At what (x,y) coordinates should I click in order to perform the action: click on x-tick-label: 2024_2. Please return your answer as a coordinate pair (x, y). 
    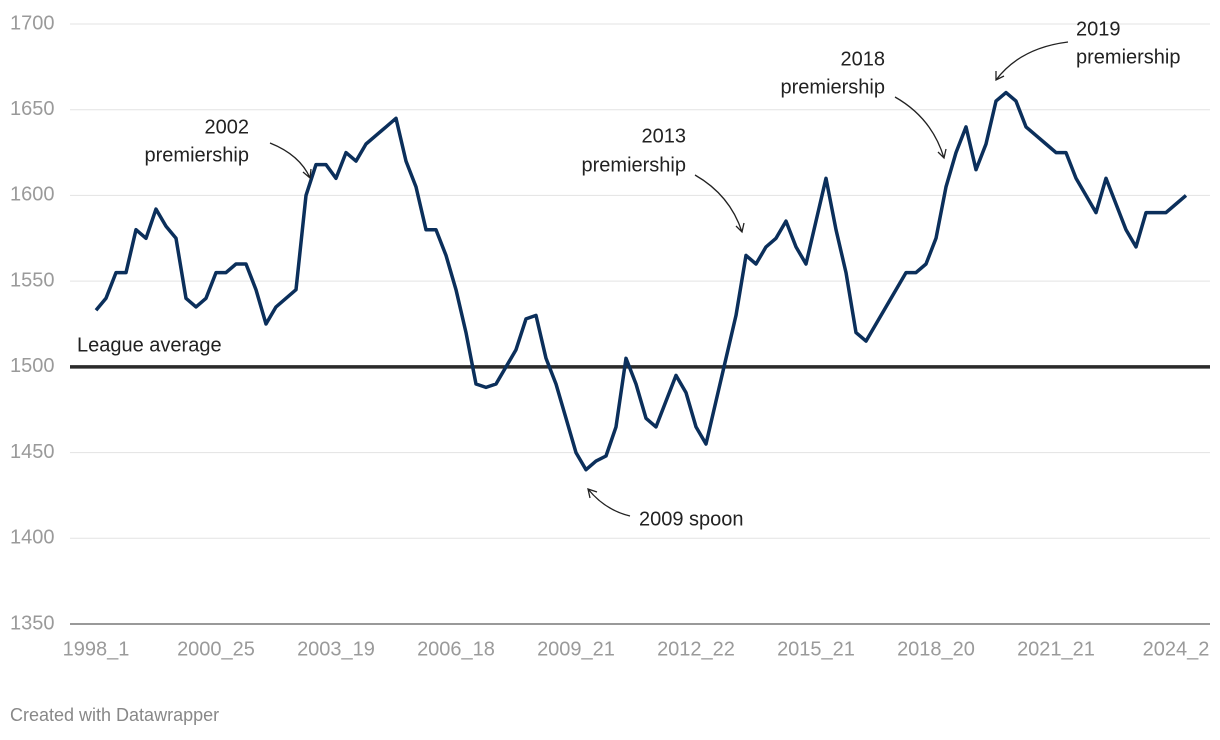
    Looking at the image, I should click on (1176, 649).